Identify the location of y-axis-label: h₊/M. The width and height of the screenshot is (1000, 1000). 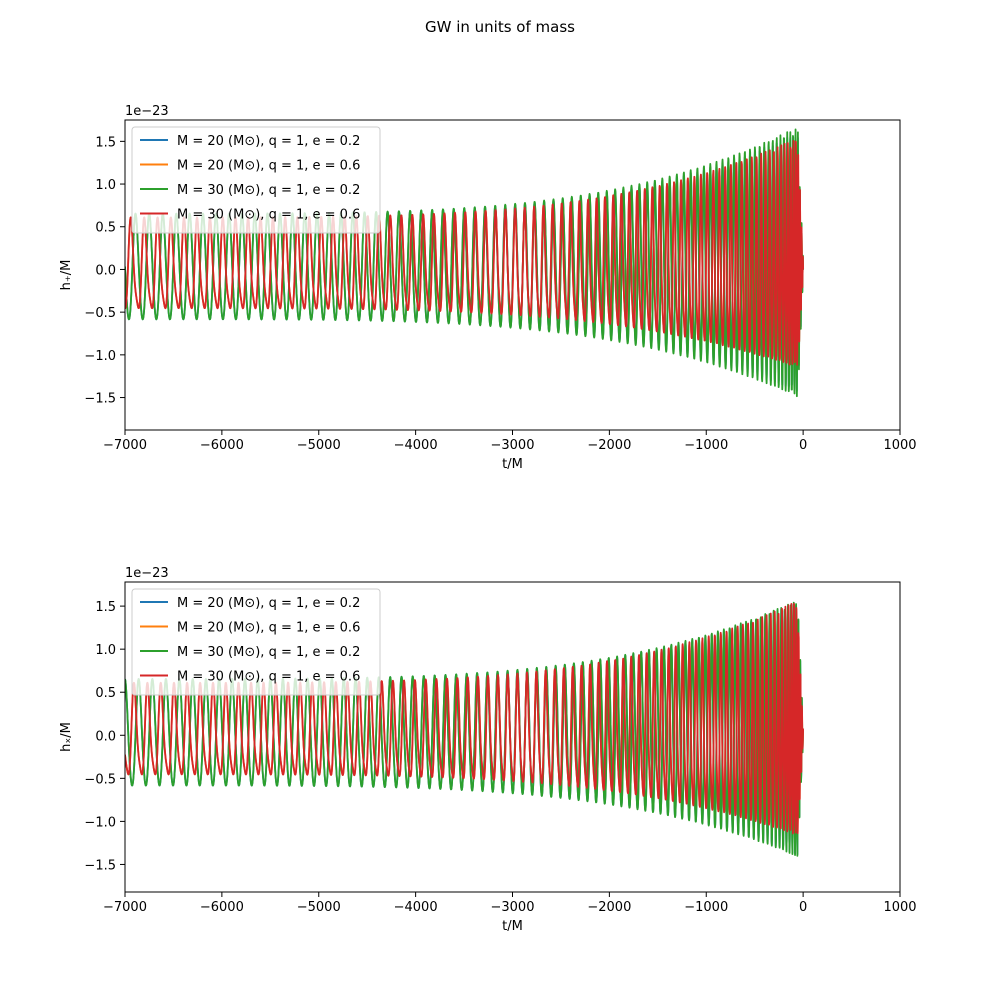
(66, 275).